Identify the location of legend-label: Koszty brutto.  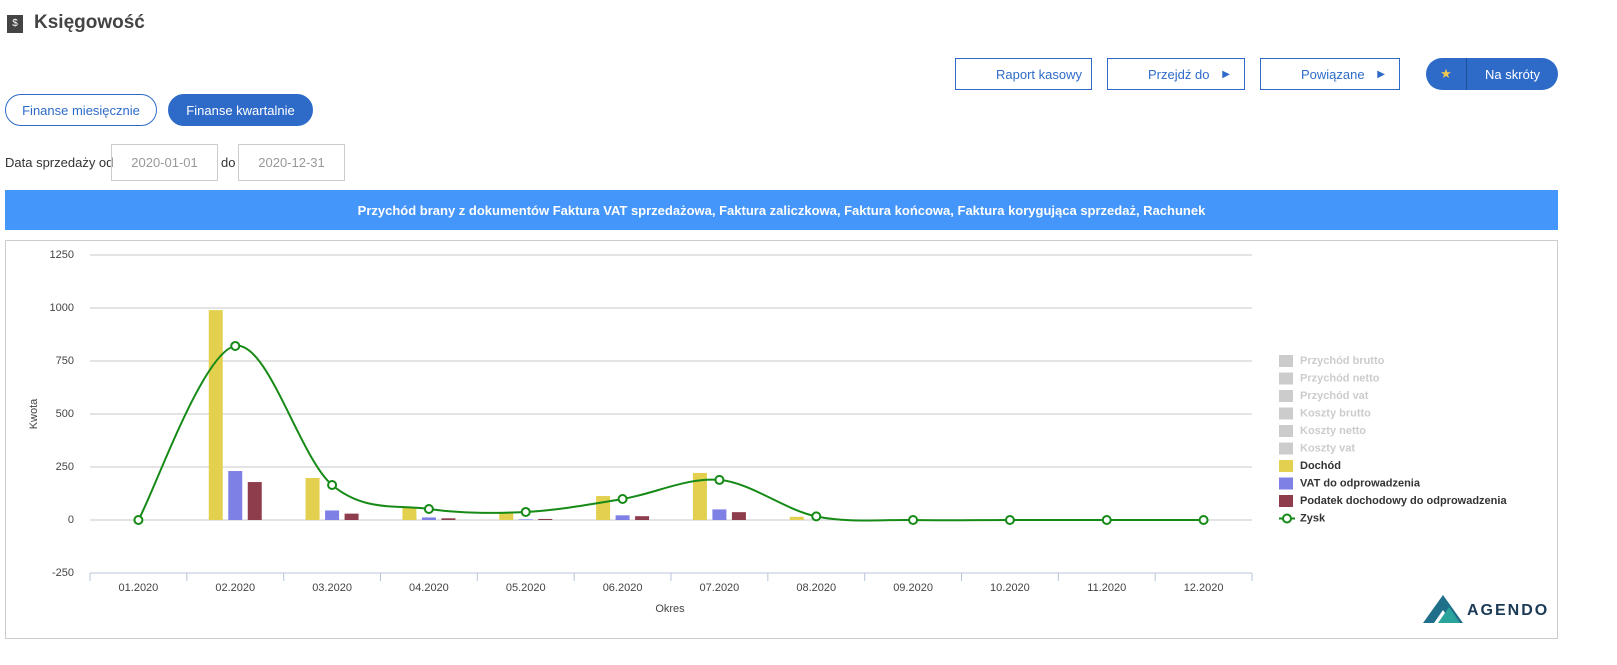
(1335, 413).